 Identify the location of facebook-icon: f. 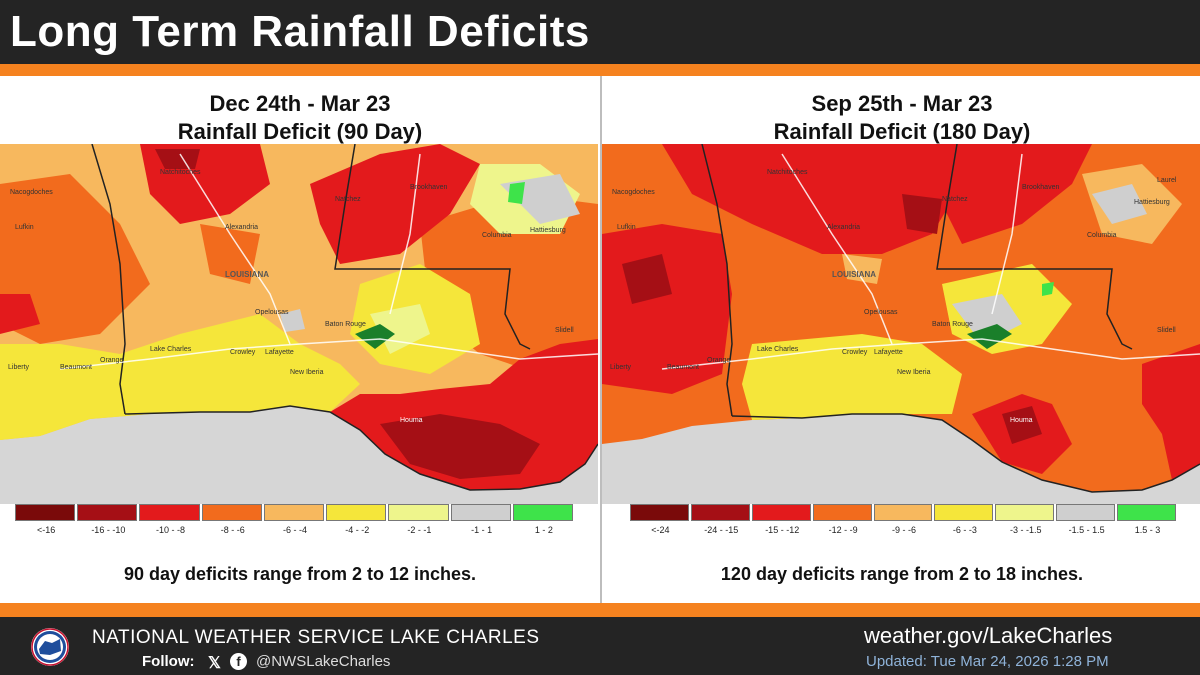
(238, 661).